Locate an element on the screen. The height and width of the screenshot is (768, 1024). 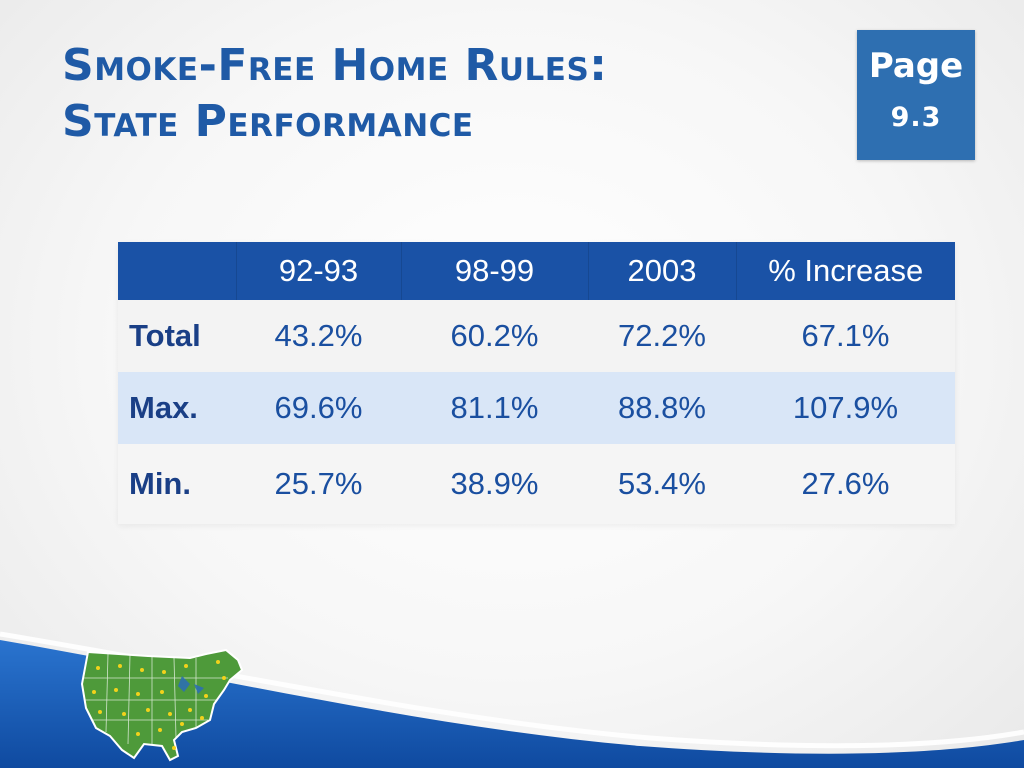
table-cell: 81.1% is located at coordinates (494, 408).